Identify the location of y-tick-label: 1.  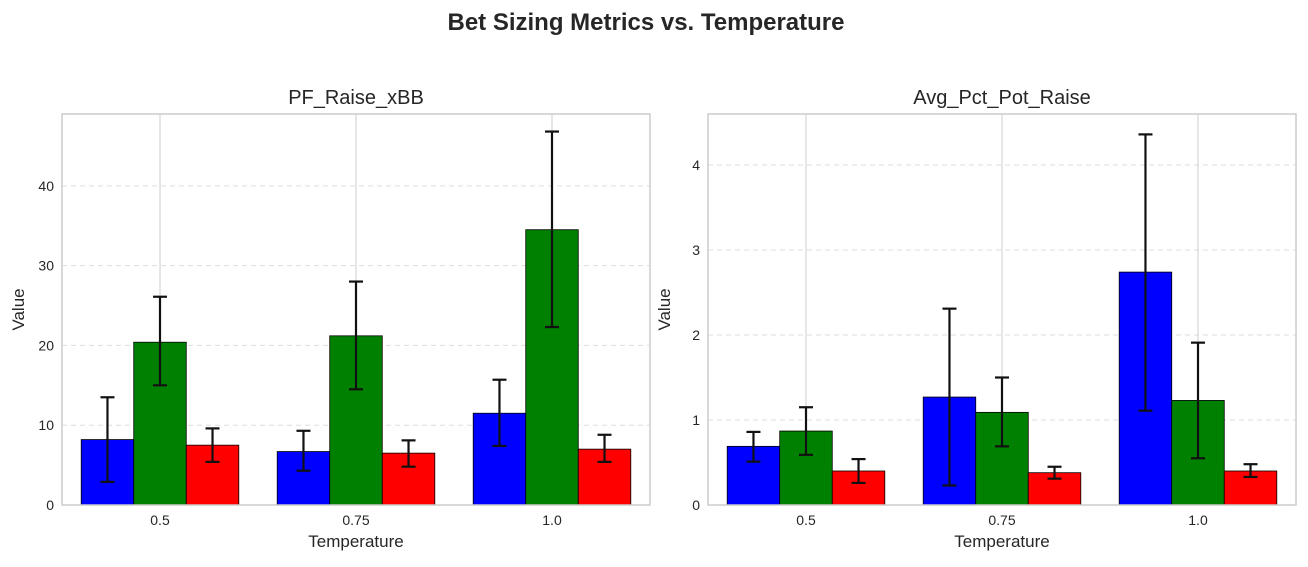
(696, 420).